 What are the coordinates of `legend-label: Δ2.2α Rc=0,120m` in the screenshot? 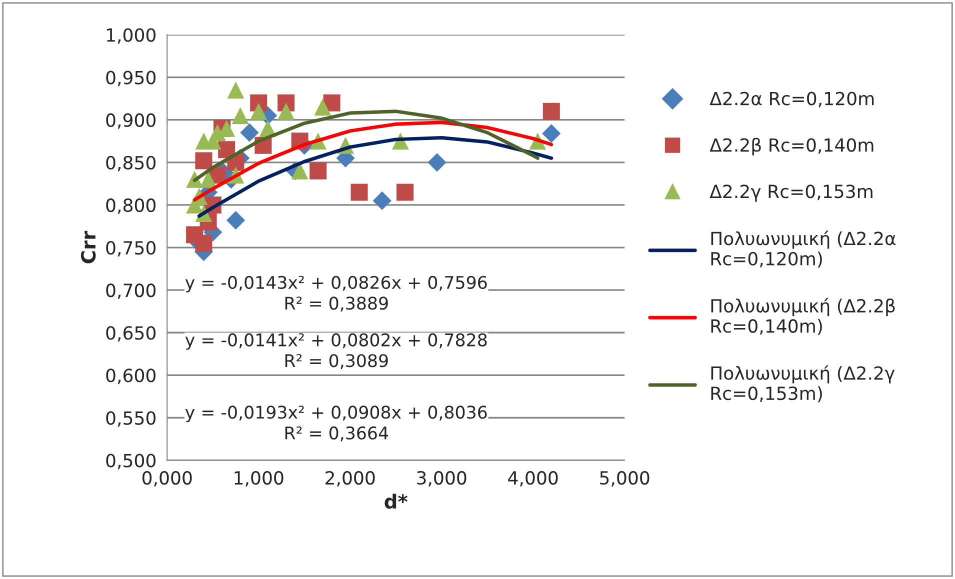 It's located at (792, 100).